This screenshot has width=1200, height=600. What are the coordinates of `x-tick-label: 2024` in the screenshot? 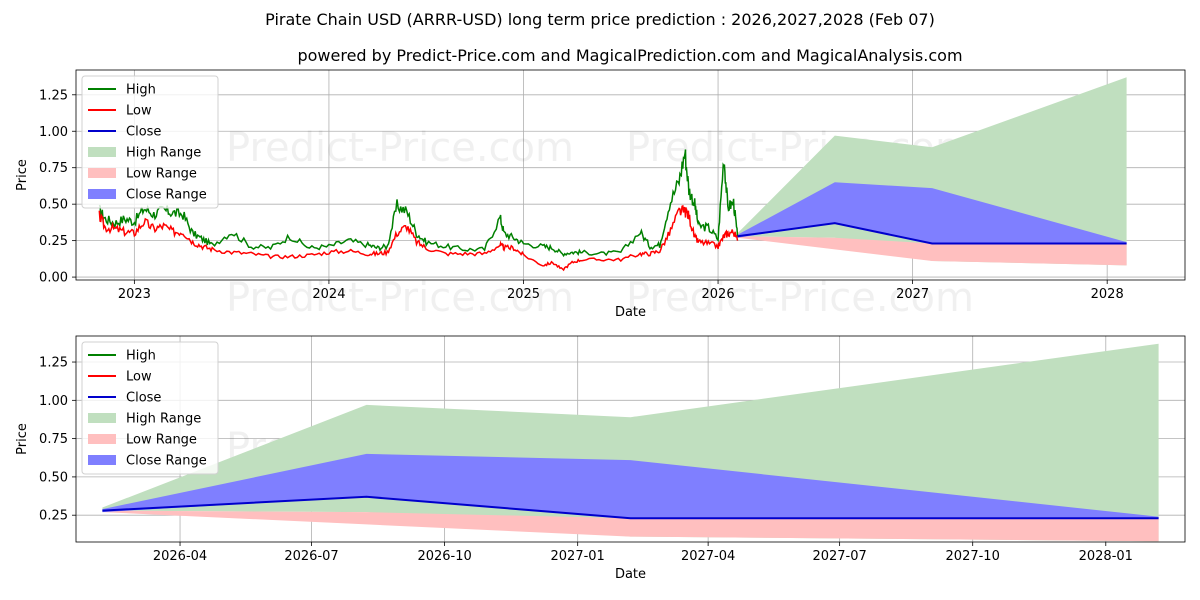 It's located at (328, 294).